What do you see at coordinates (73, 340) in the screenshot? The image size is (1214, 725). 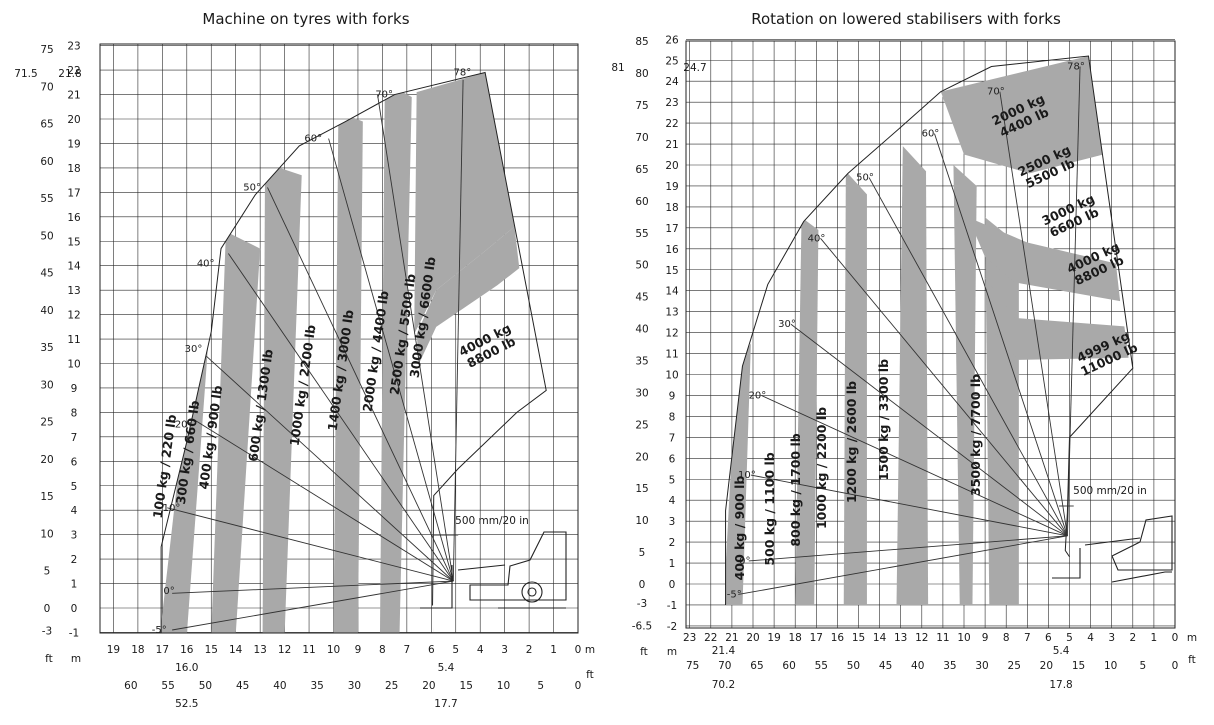 I see `y-tick-m: 11` at bounding box center [73, 340].